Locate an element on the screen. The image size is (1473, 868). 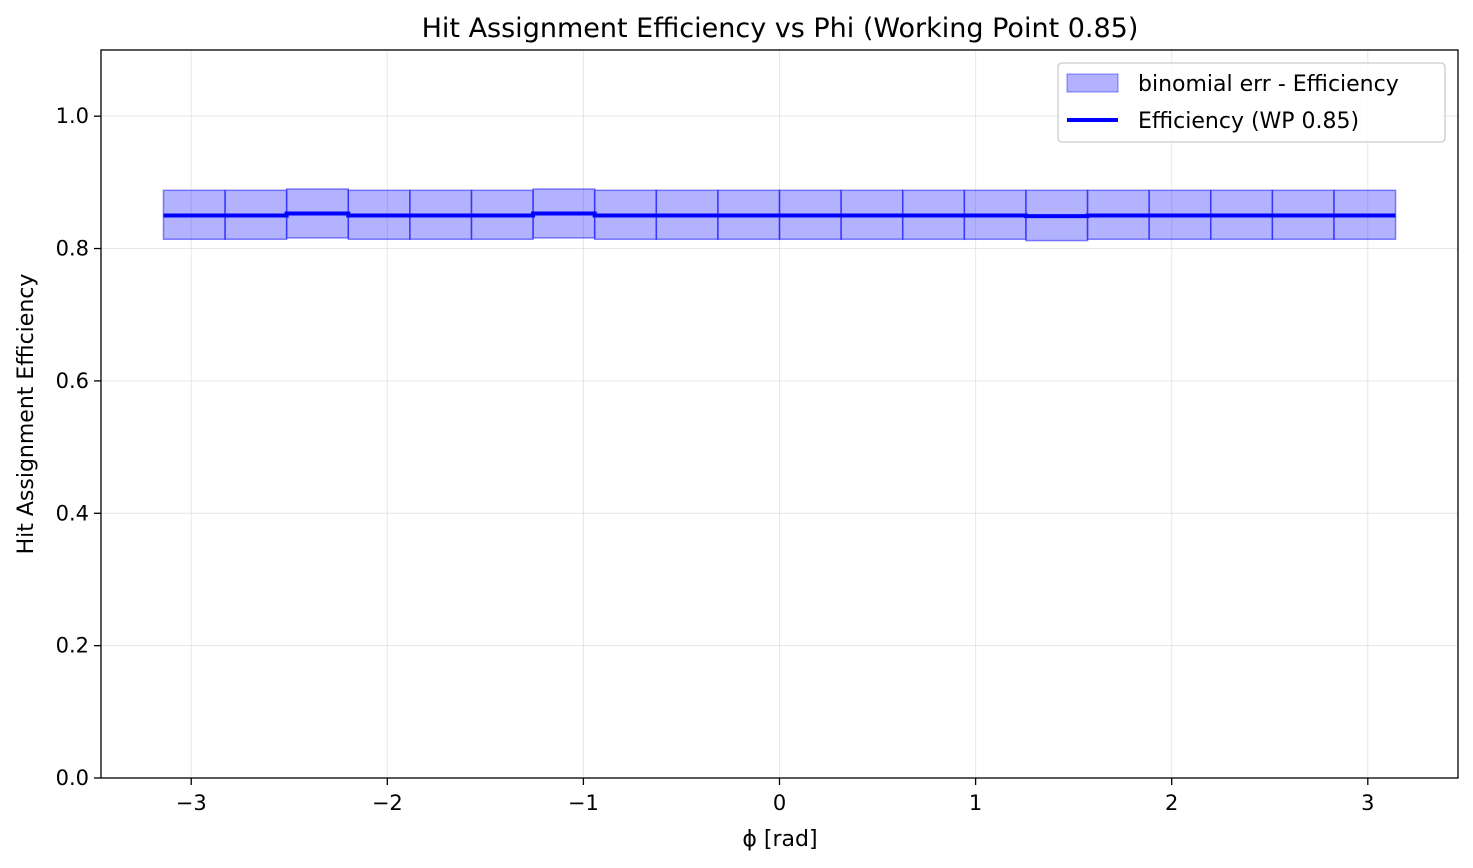
y-tick-label: 0.2 is located at coordinates (72, 646).